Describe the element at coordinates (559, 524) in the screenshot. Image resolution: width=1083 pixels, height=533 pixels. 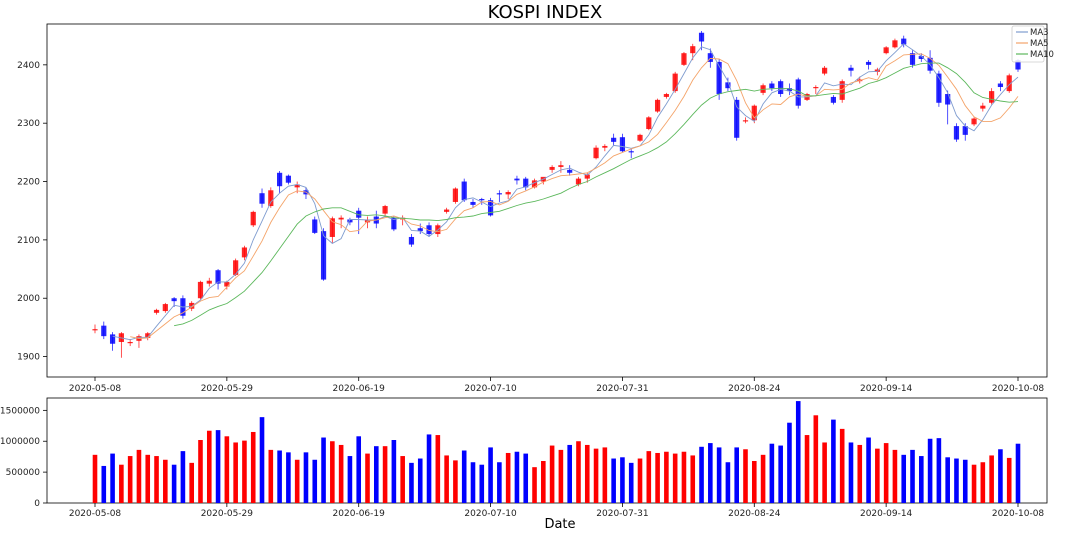
I see `x-axis-label: Date` at that location.